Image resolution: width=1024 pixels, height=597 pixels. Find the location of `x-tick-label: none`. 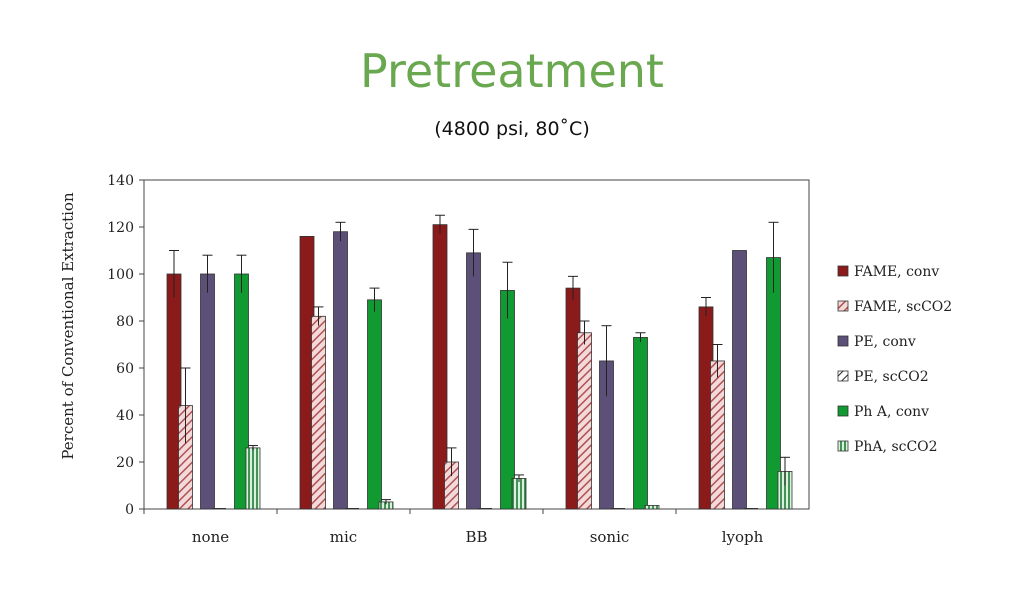

x-tick-label: none is located at coordinates (210, 537).